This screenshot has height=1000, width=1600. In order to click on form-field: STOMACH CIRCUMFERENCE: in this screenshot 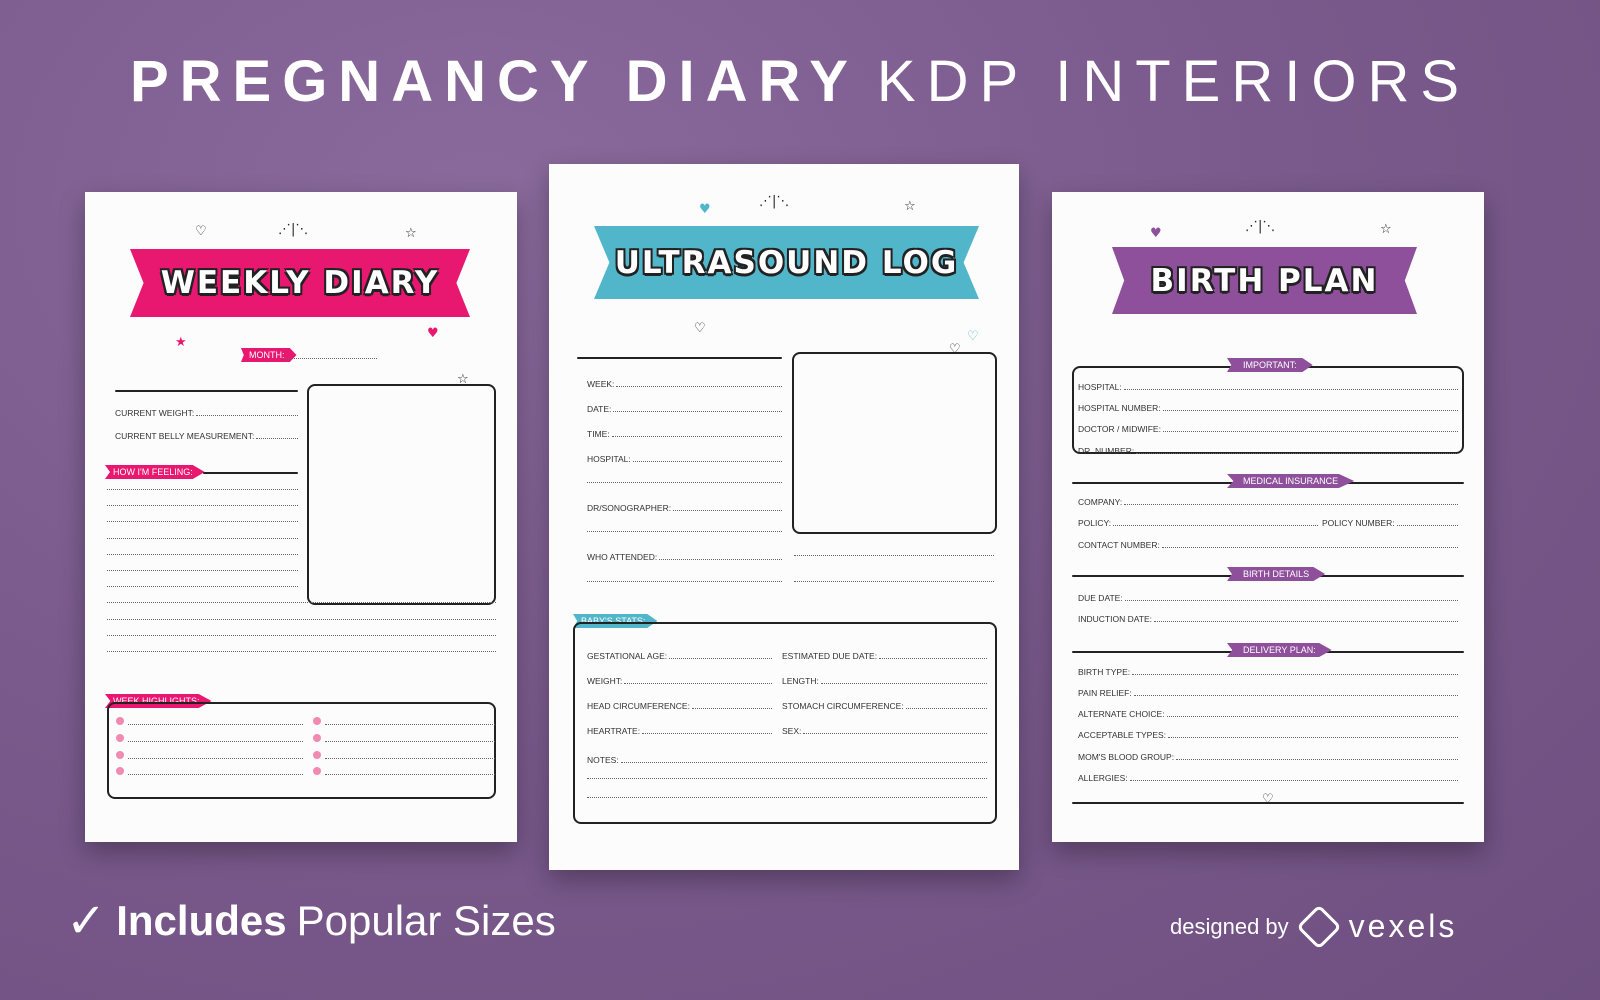, I will do `click(884, 705)`.